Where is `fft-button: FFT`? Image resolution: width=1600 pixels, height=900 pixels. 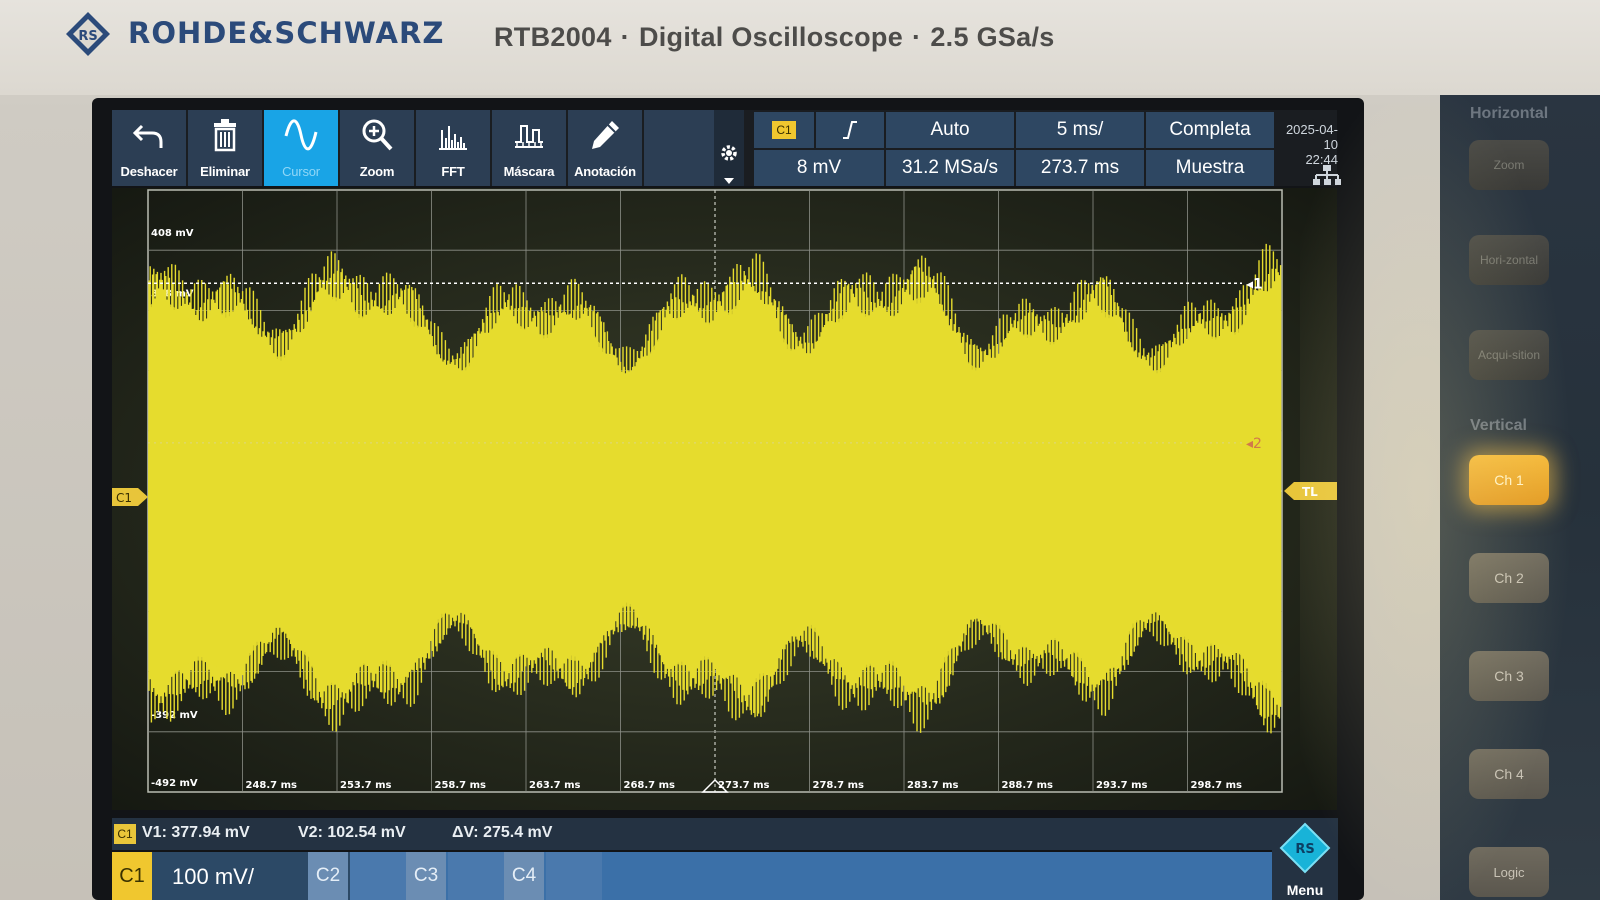
fft-button: FFT is located at coordinates (453, 148).